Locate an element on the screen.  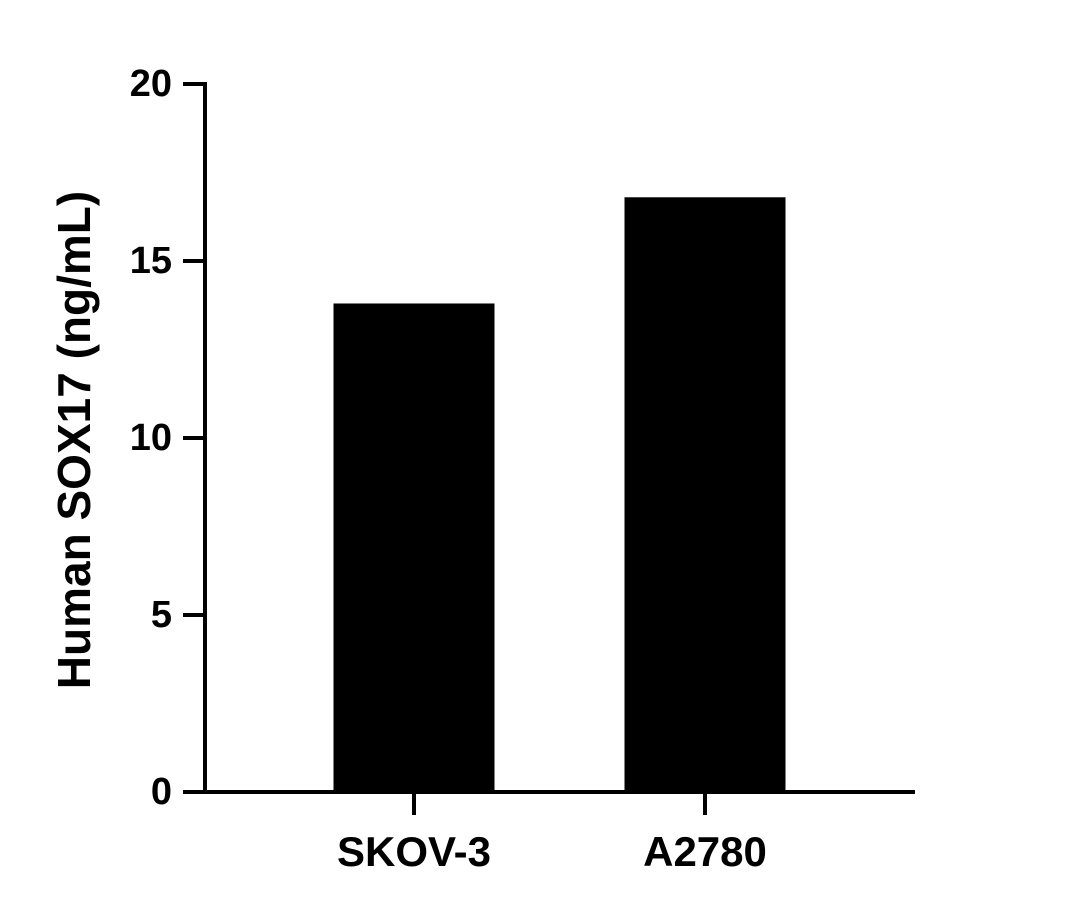
y-tick-label: 20 is located at coordinates (151, 84).